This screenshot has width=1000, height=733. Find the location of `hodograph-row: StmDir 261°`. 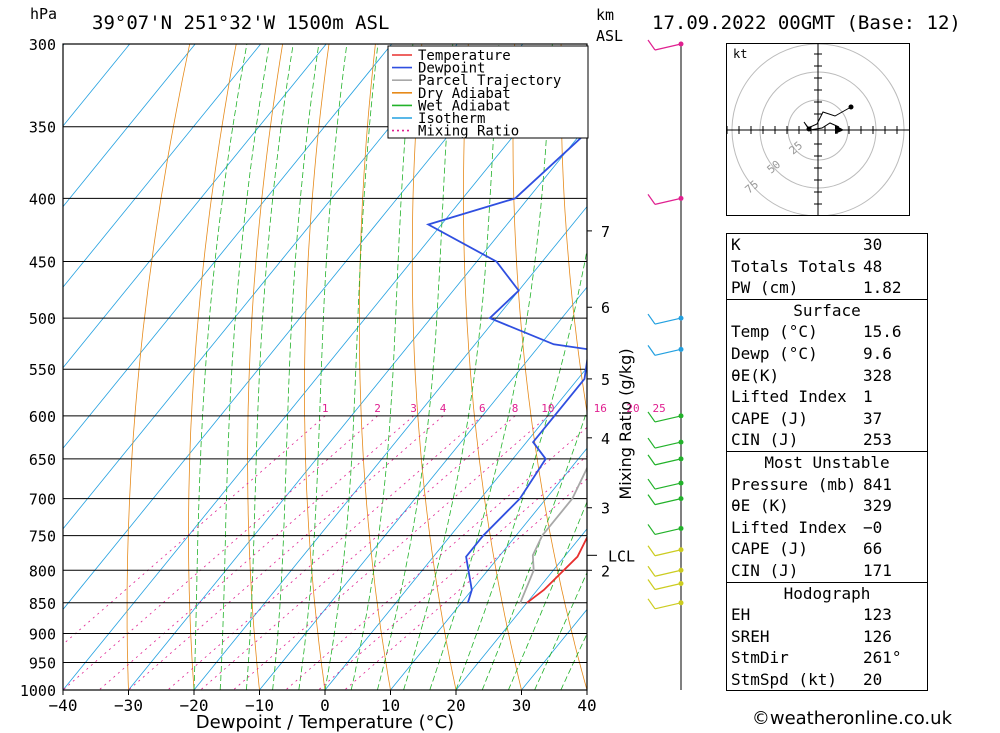

hodograph-row: StmDir 261° is located at coordinates (816, 658).